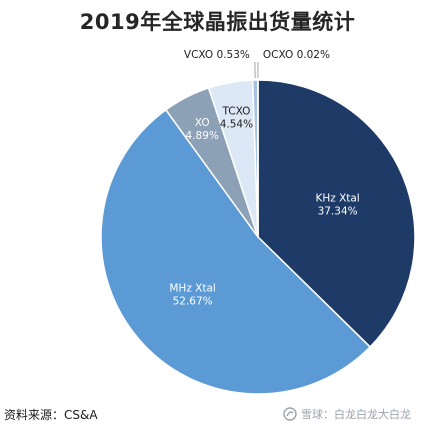 The image size is (435, 432). Describe the element at coordinates (290, 414) in the screenshot. I see `snowball-logo-icon` at that location.